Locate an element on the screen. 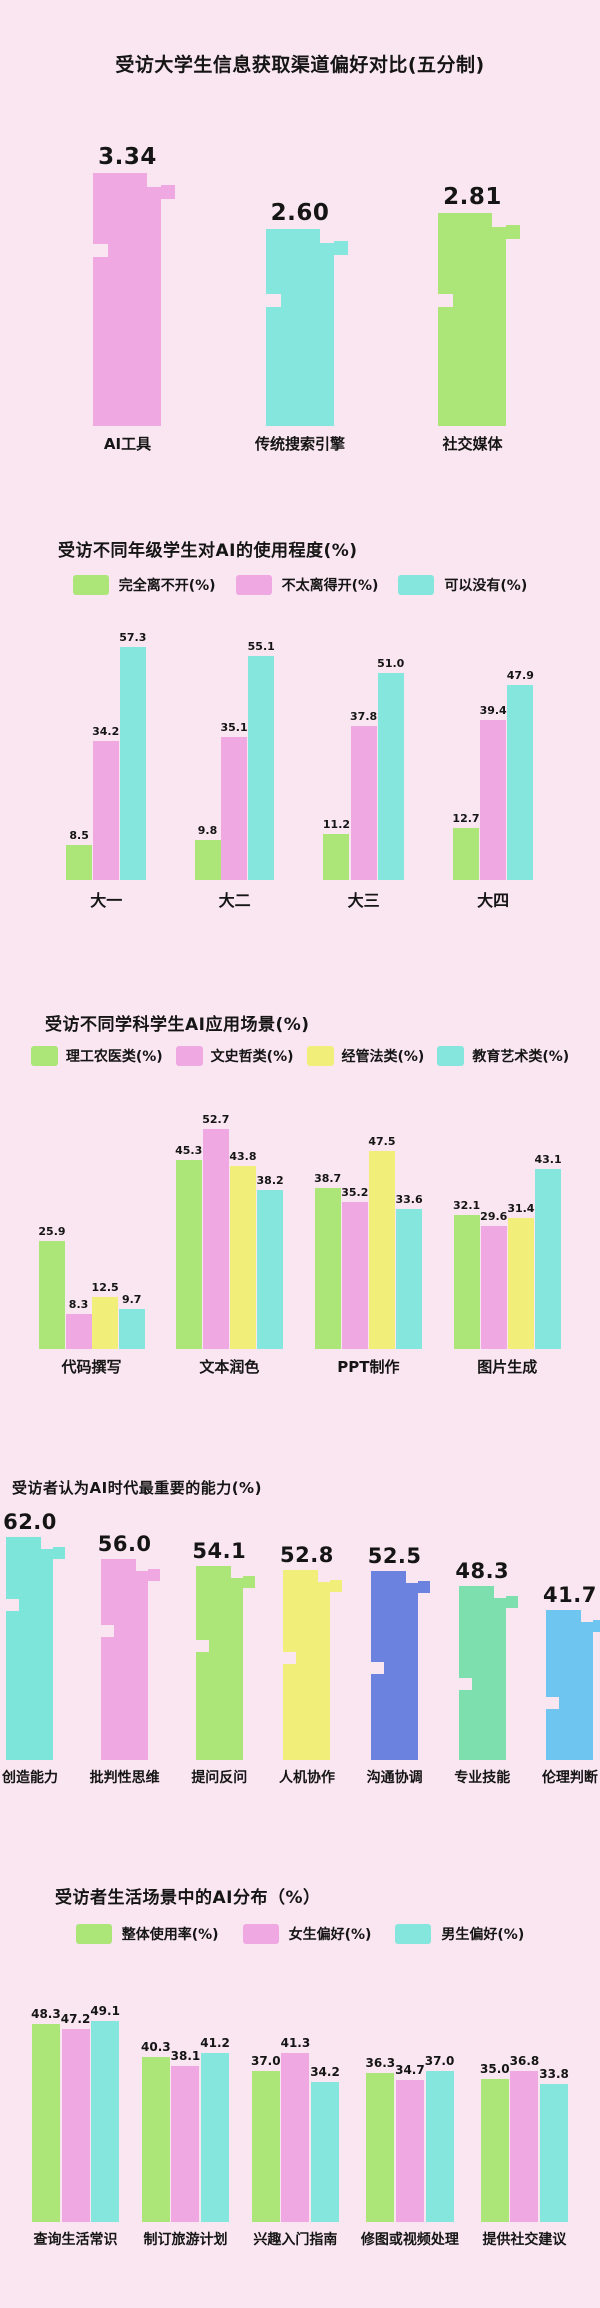  value-label: 45.3 is located at coordinates (189, 1150).